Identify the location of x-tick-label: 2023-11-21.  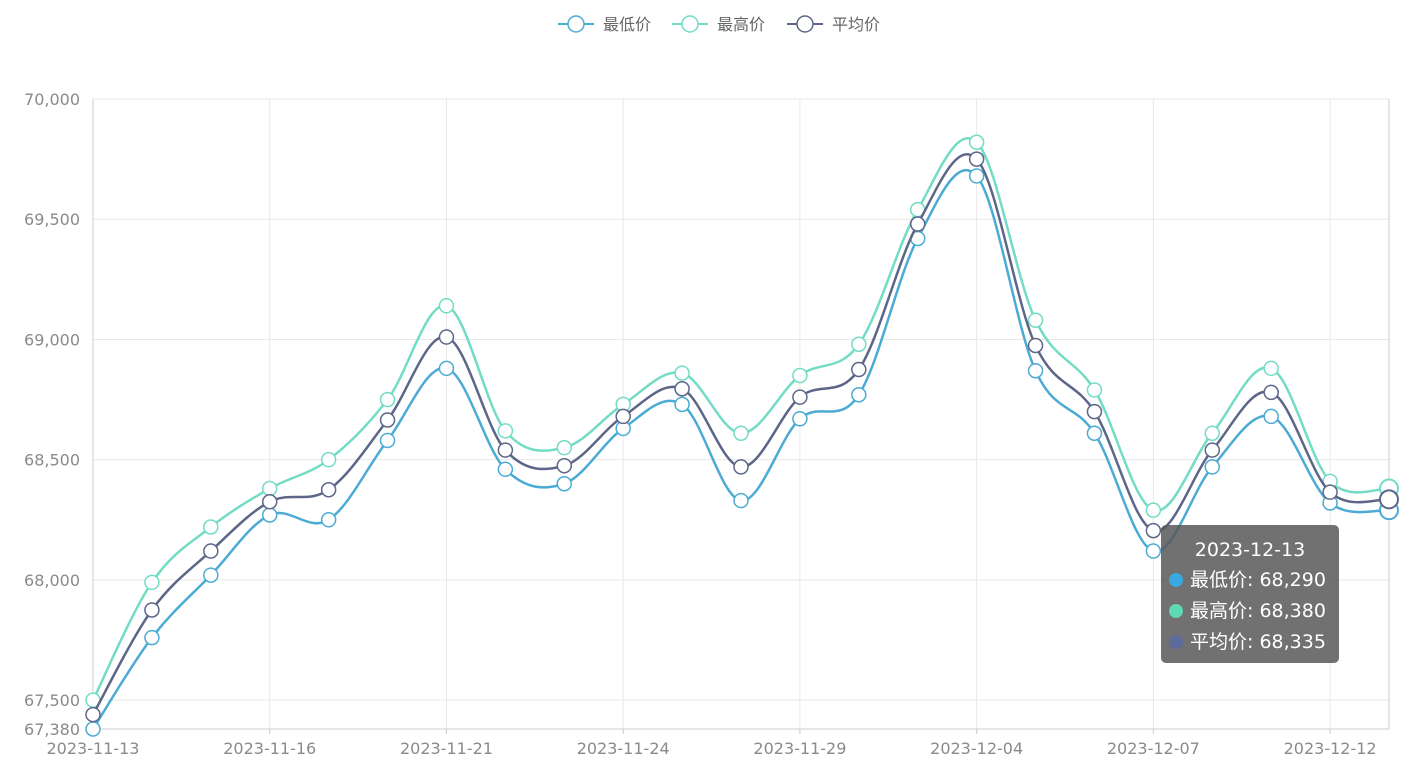
(446, 748).